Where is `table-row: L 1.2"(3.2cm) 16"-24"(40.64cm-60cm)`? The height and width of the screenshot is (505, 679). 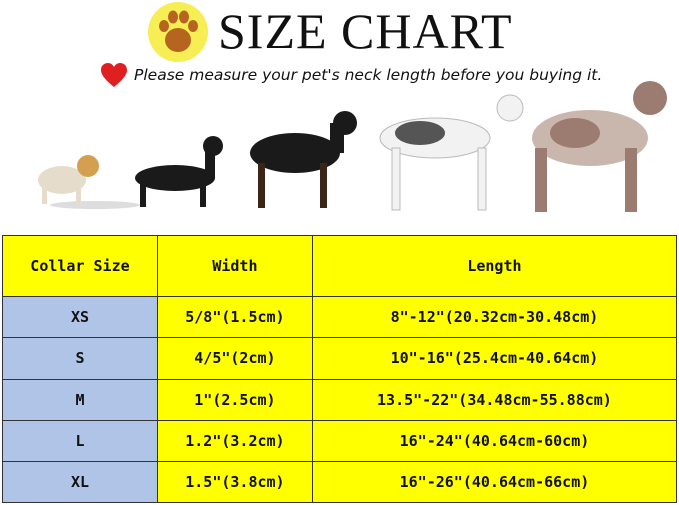
table-row: L 1.2"(3.2cm) 16"-24"(40.64cm-60cm) is located at coordinates (340, 440).